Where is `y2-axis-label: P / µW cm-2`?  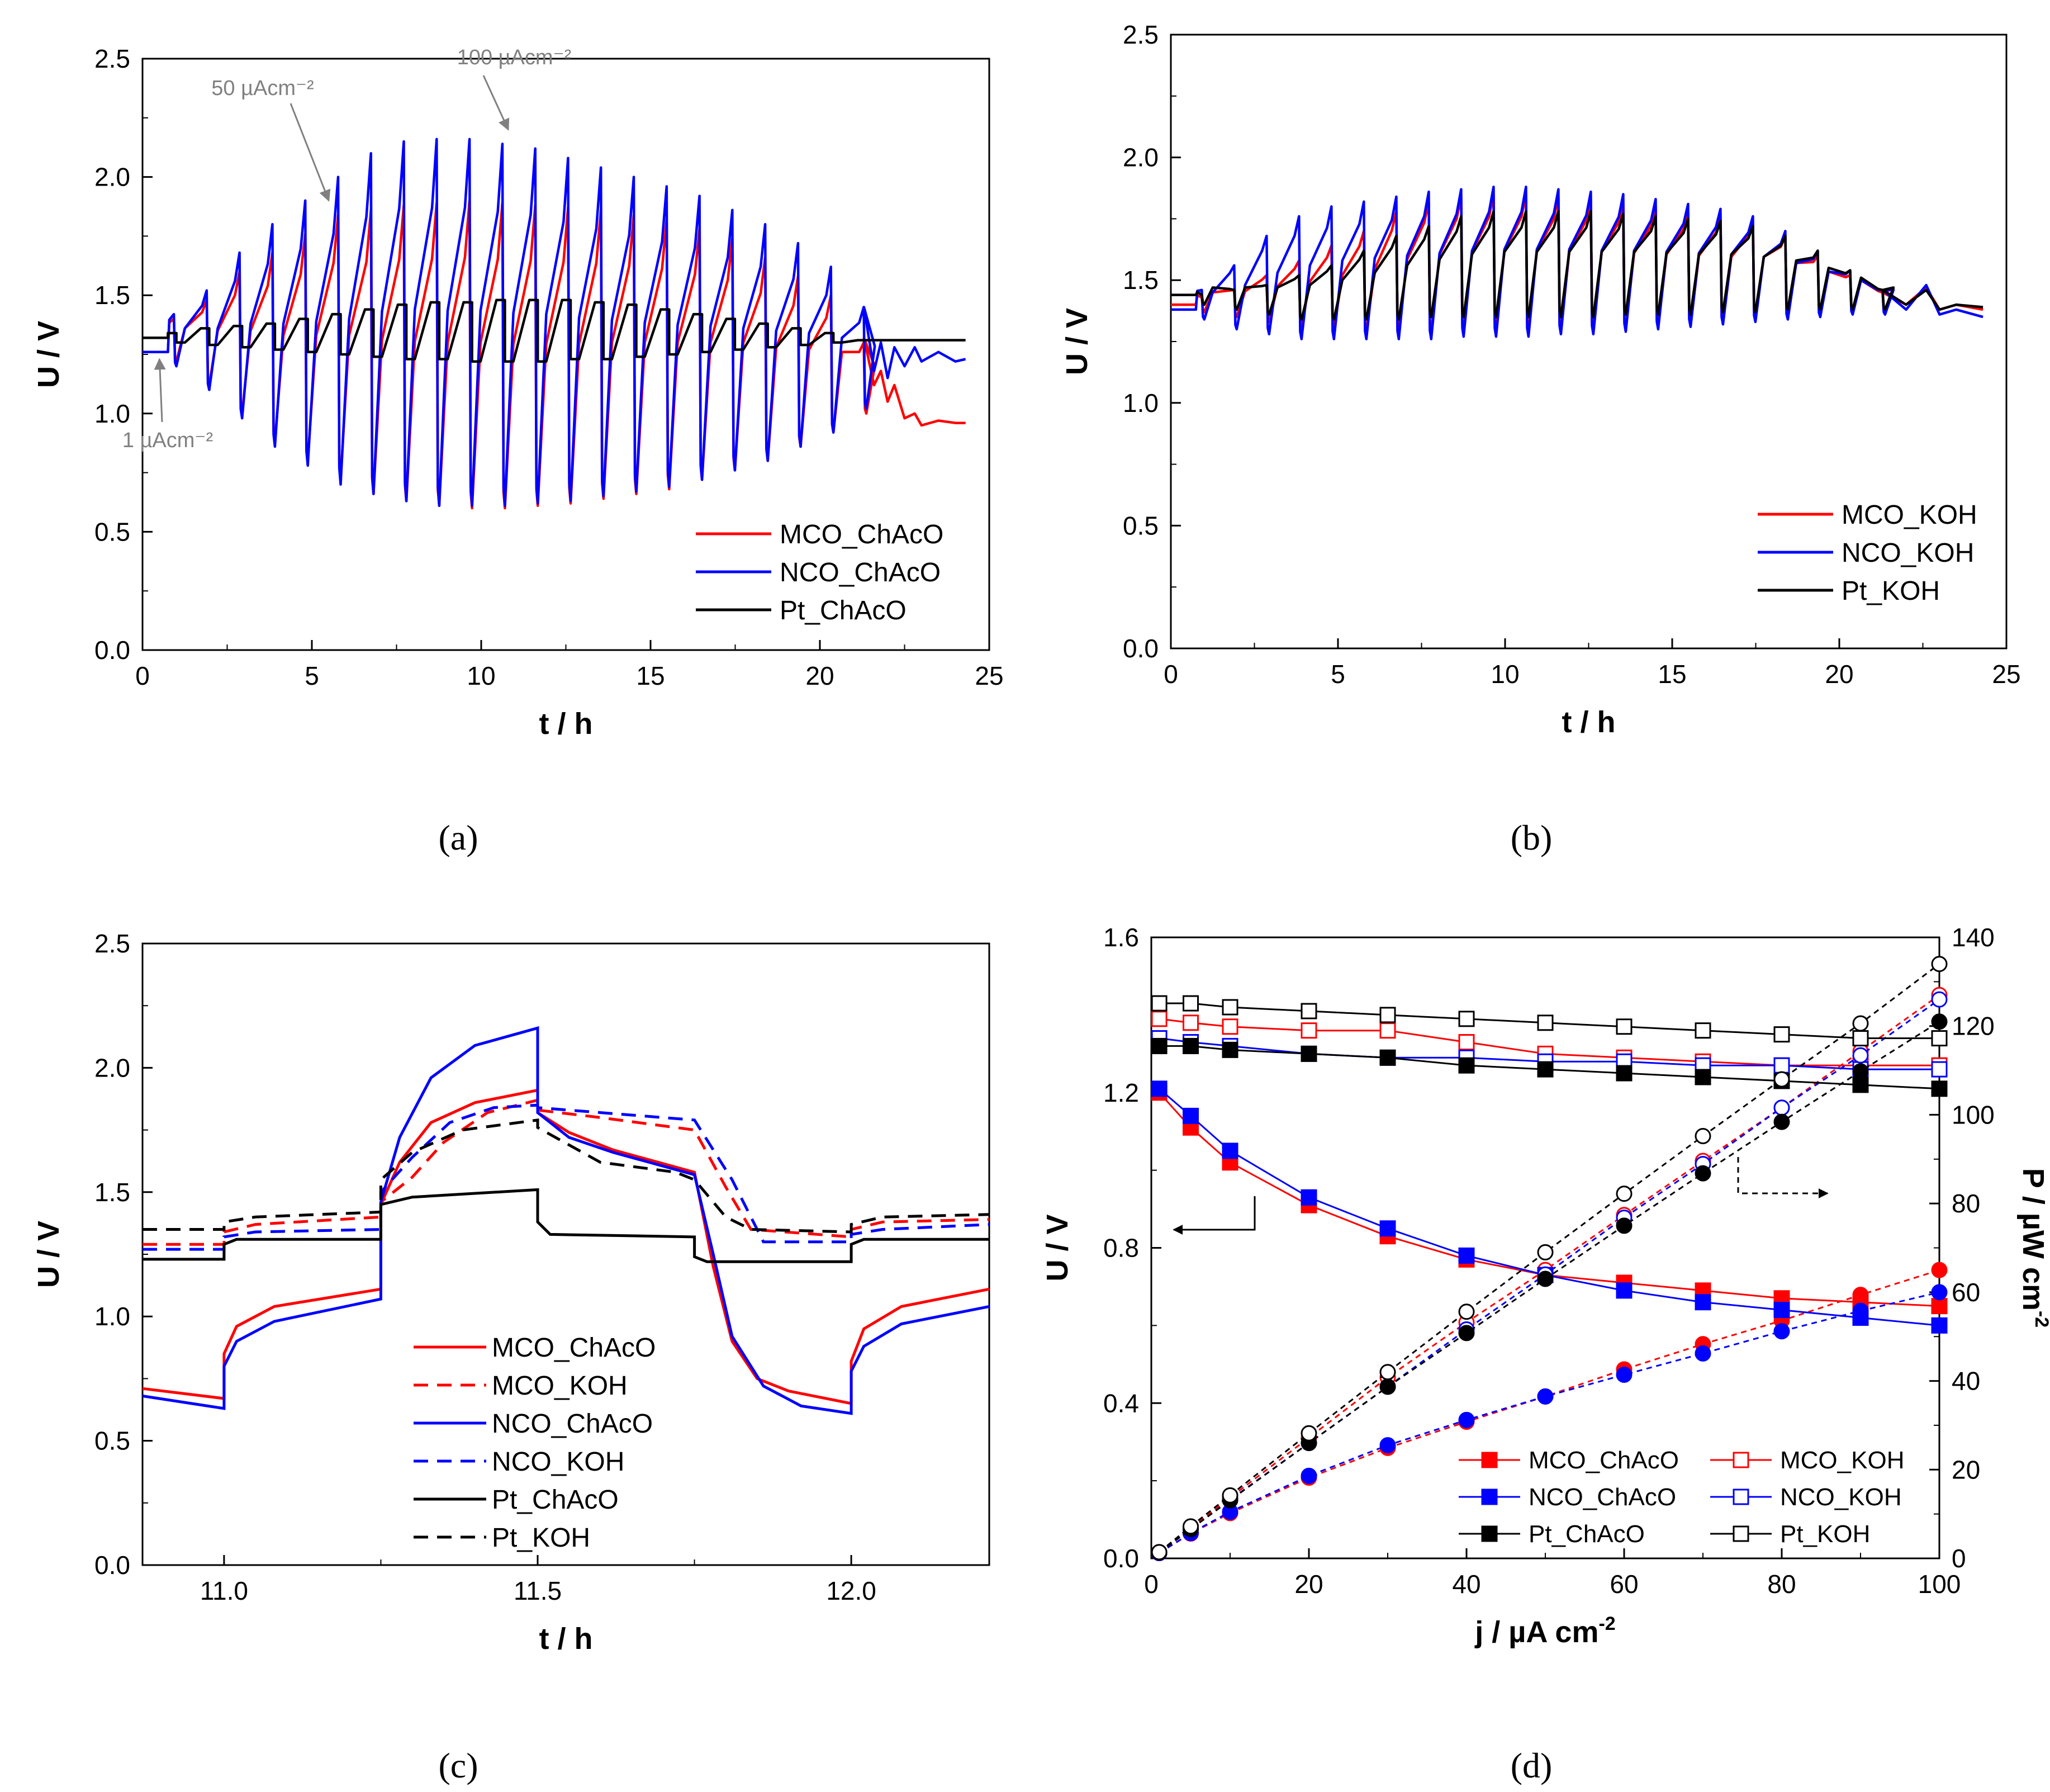 y2-axis-label: P / µW cm-2 is located at coordinates (2033, 1248).